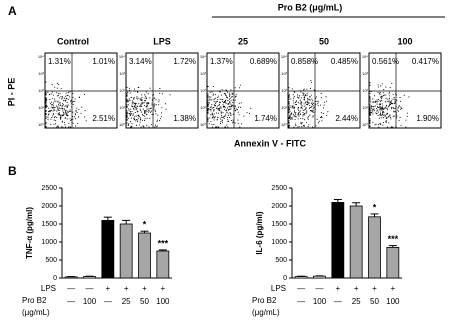 The width and height of the screenshot is (464, 336). I want to click on group-title: Pro B2 (μg/mL), so click(310, 7).